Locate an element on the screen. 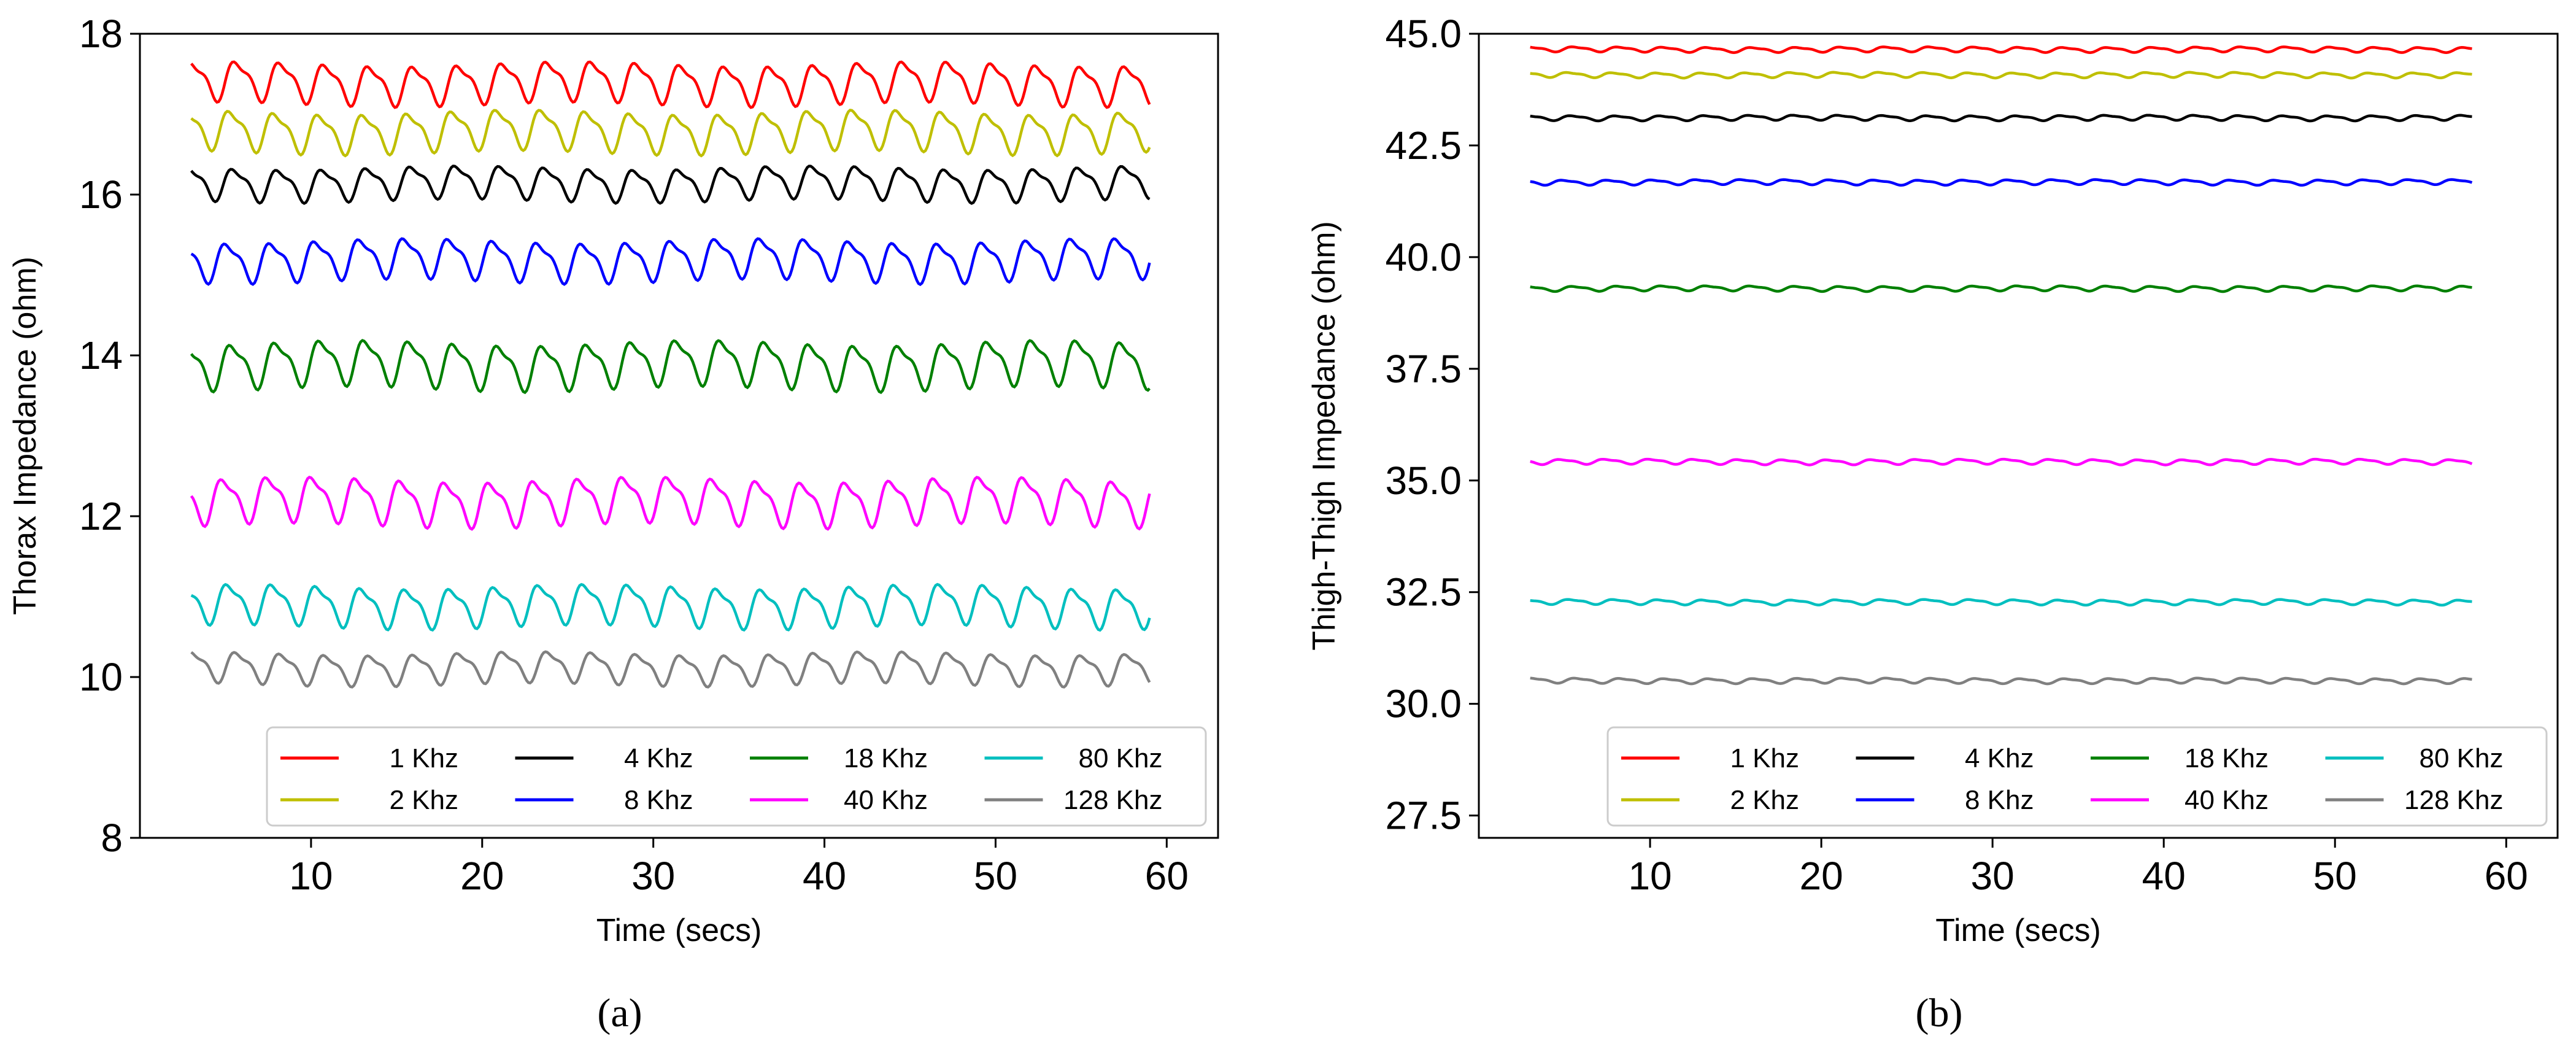 This screenshot has width=2576, height=1049. y-tick-label: 27.5 is located at coordinates (1423, 816).